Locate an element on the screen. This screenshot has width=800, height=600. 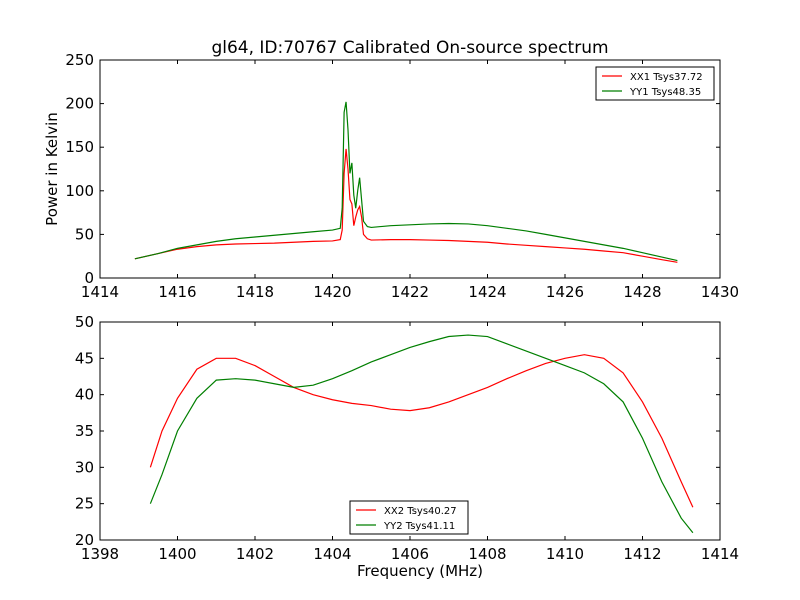
x-tick-label: 1408 is located at coordinates (487, 554).